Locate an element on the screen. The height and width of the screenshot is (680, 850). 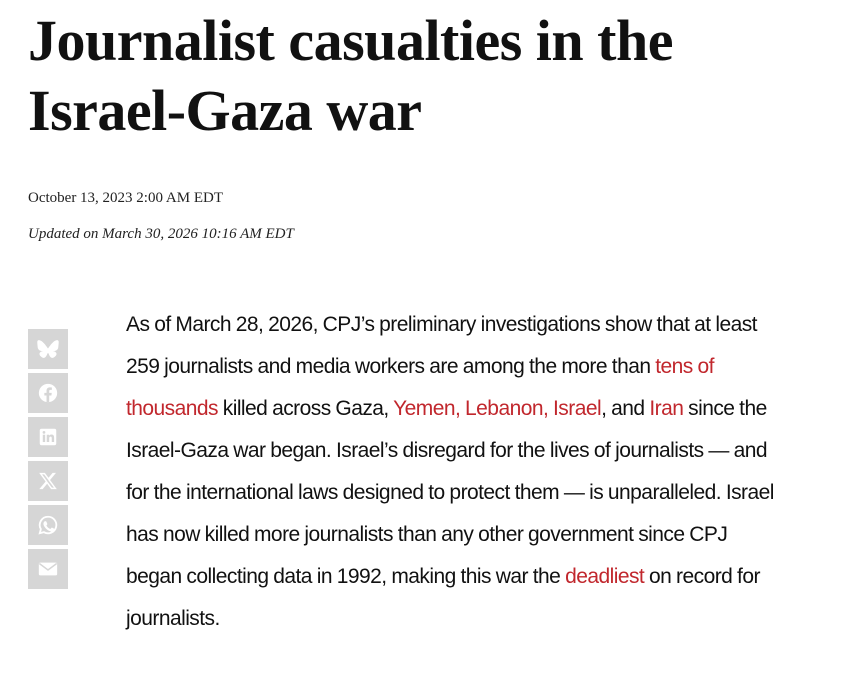
share-bar is located at coordinates (48, 461).